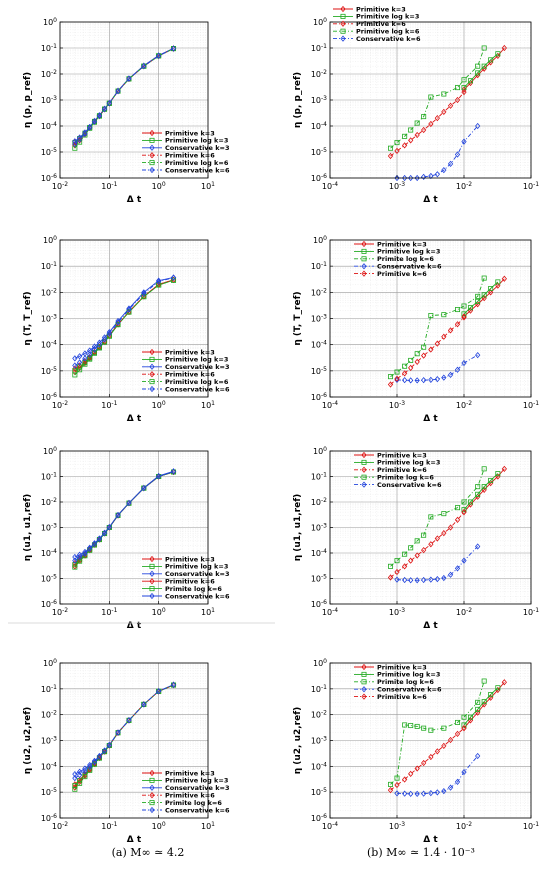 Image resolution: width=550 pixels, height=869 pixels. Describe the element at coordinates (319, 74) in the screenshot. I see `y-tick-label: 10⁻²` at that location.